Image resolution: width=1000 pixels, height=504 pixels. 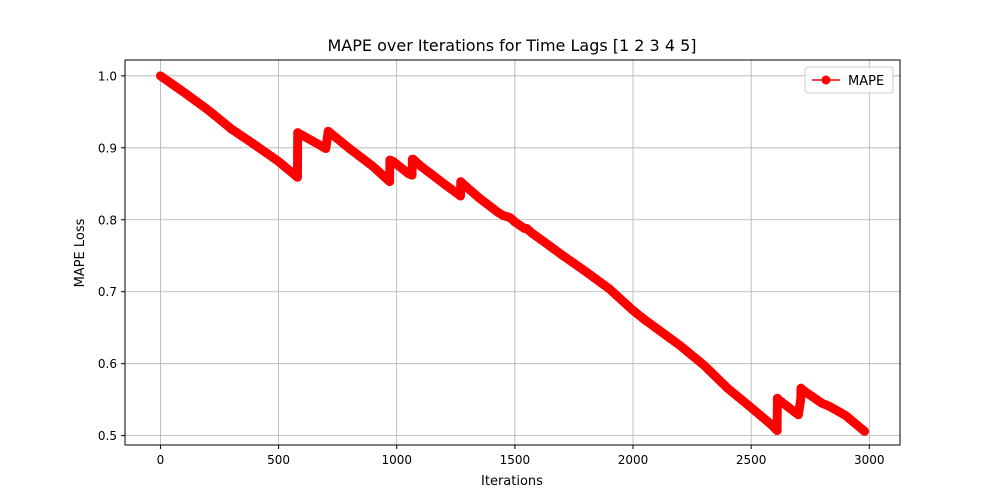 I want to click on x-axis-label: Iterations, so click(x=512, y=481).